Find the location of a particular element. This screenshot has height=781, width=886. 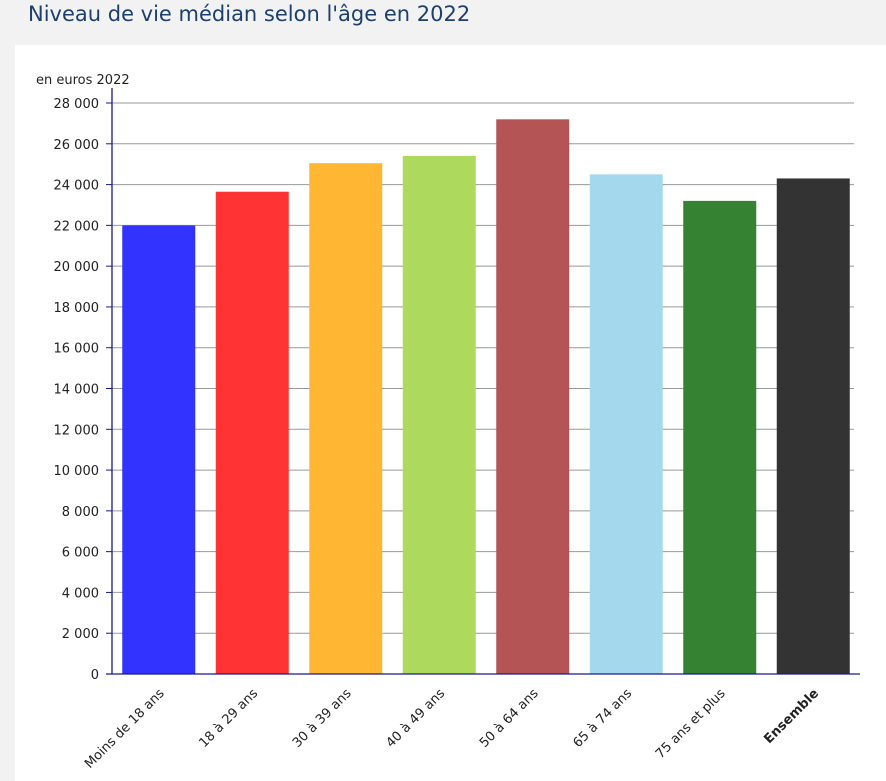

y-tick-label: 6 000 is located at coordinates (80, 553).